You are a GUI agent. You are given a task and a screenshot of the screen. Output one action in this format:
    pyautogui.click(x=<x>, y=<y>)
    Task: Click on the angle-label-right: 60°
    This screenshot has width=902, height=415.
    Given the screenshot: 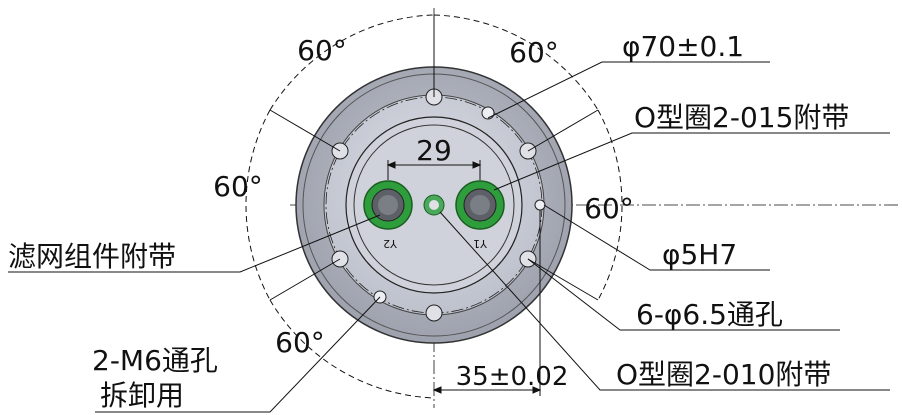 What is the action you would take?
    pyautogui.click(x=609, y=208)
    